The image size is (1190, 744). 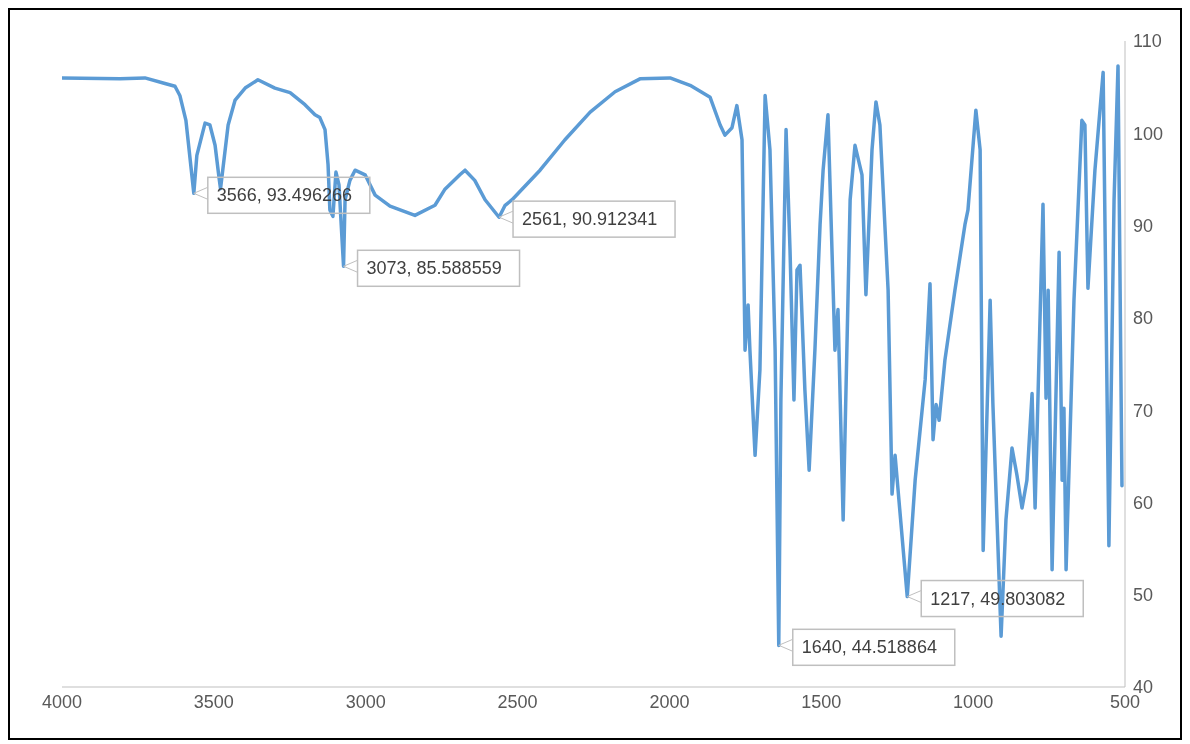 What do you see at coordinates (1148, 133) in the screenshot?
I see `y-tick-label: 100` at bounding box center [1148, 133].